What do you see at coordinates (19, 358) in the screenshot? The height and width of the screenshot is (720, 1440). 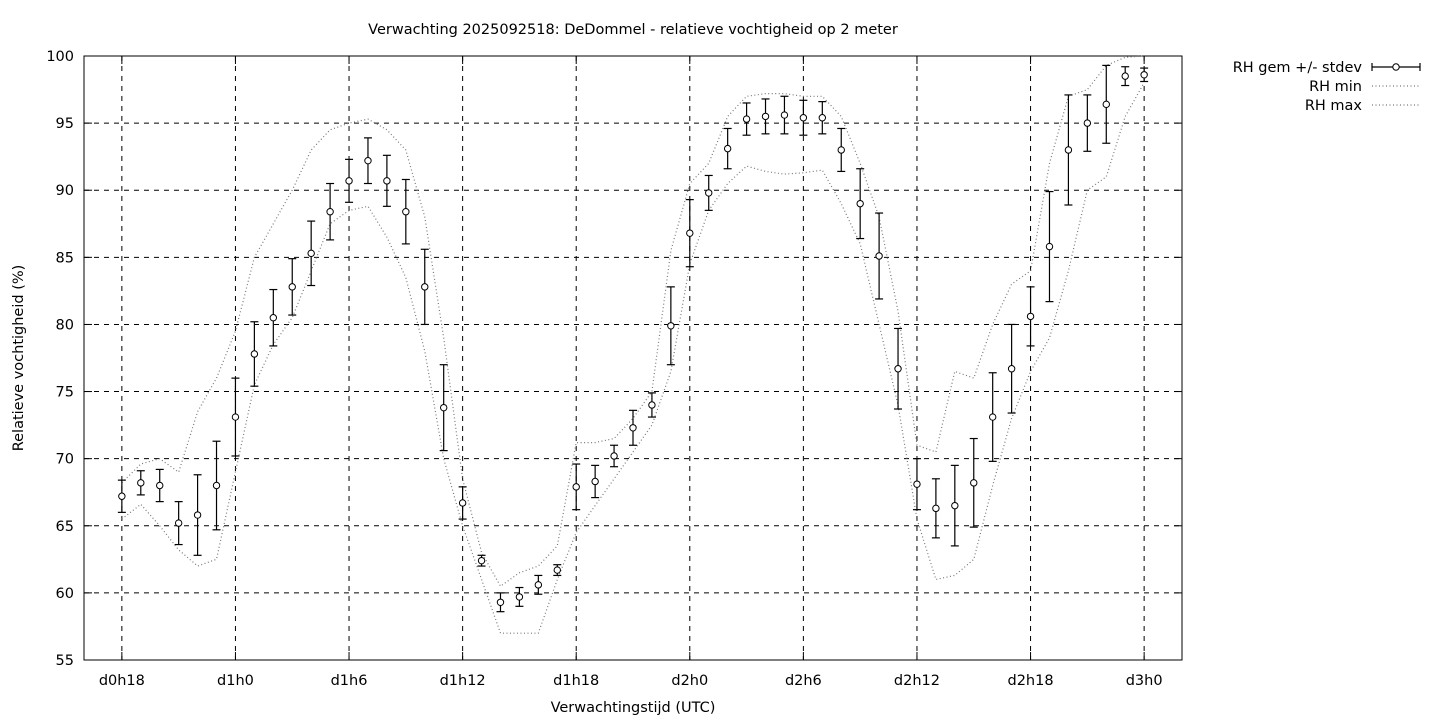 I see `y-axis-label: Relatieve vochtigheid (%)` at bounding box center [19, 358].